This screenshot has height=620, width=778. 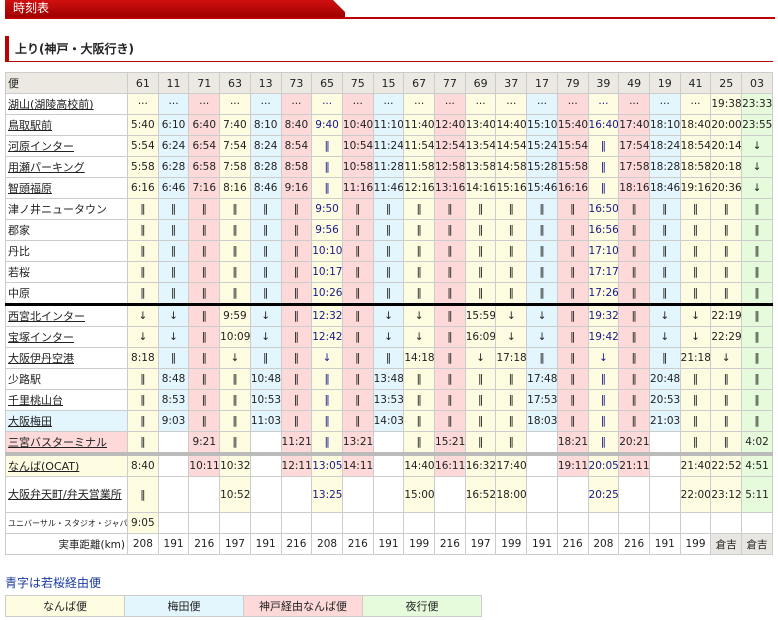 What do you see at coordinates (390, 18) in the screenshot?
I see `header-divider` at bounding box center [390, 18].